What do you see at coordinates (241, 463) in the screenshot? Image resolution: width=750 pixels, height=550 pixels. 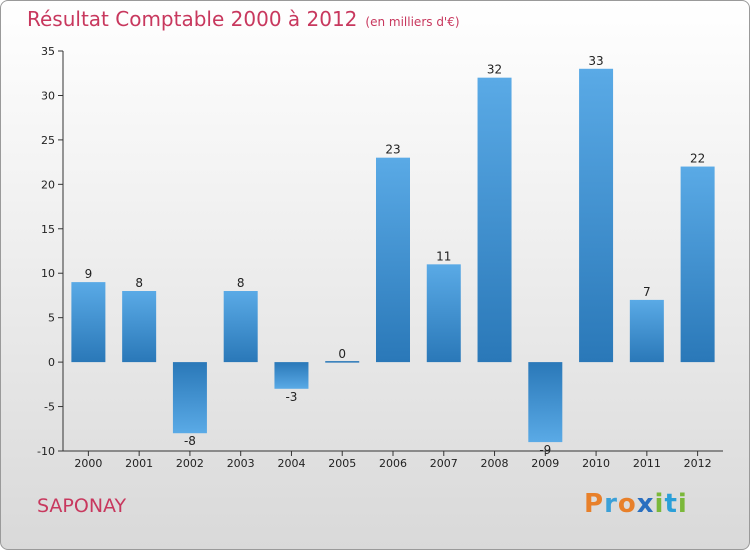 I see `x-tick-label: 2003` at bounding box center [241, 463].